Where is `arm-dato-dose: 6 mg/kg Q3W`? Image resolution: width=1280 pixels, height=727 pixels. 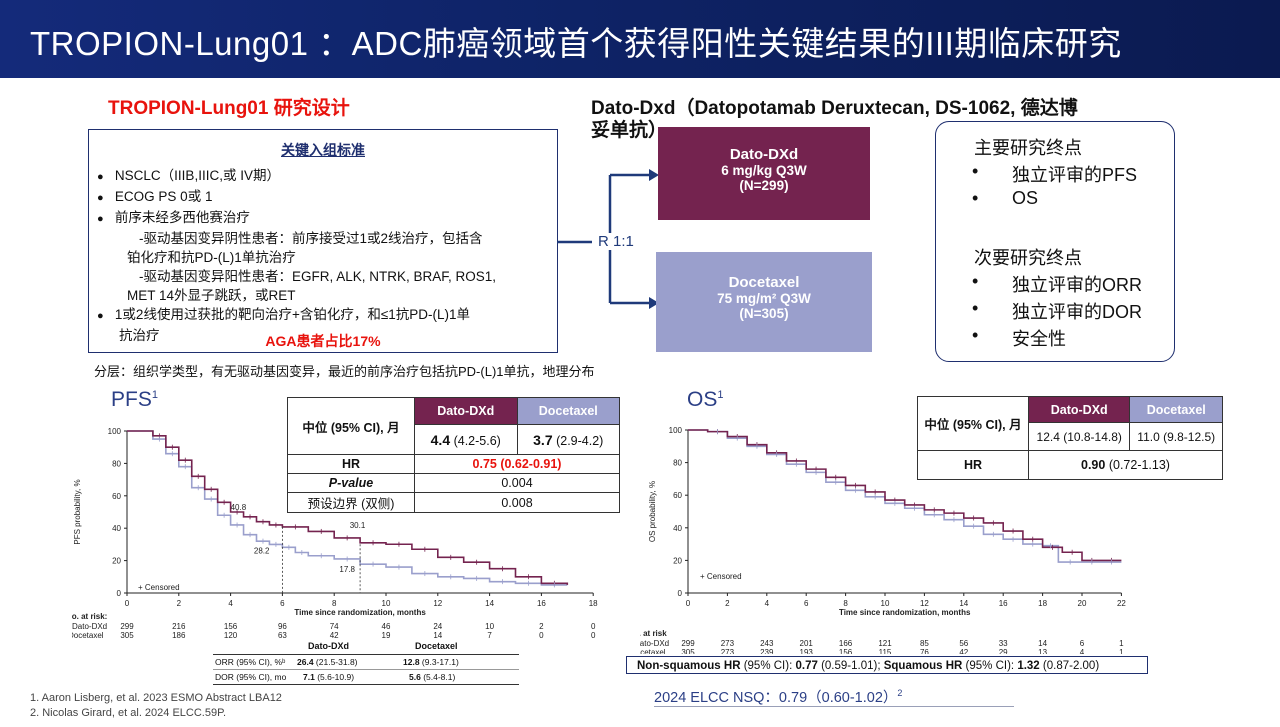 arm-dato-dose: 6 mg/kg Q3W is located at coordinates (764, 170).